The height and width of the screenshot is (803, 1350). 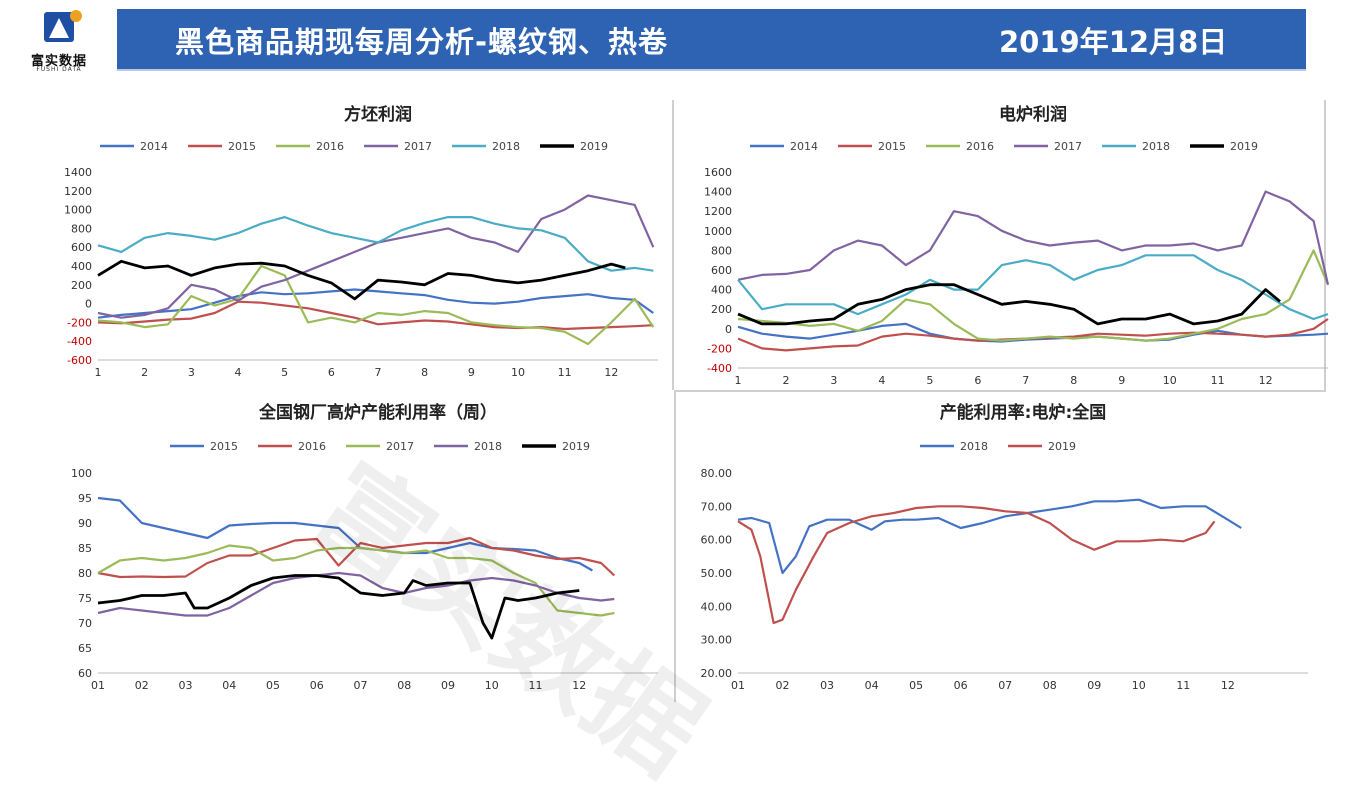 What do you see at coordinates (85, 498) in the screenshot?
I see `y-tick-label: 95` at bounding box center [85, 498].